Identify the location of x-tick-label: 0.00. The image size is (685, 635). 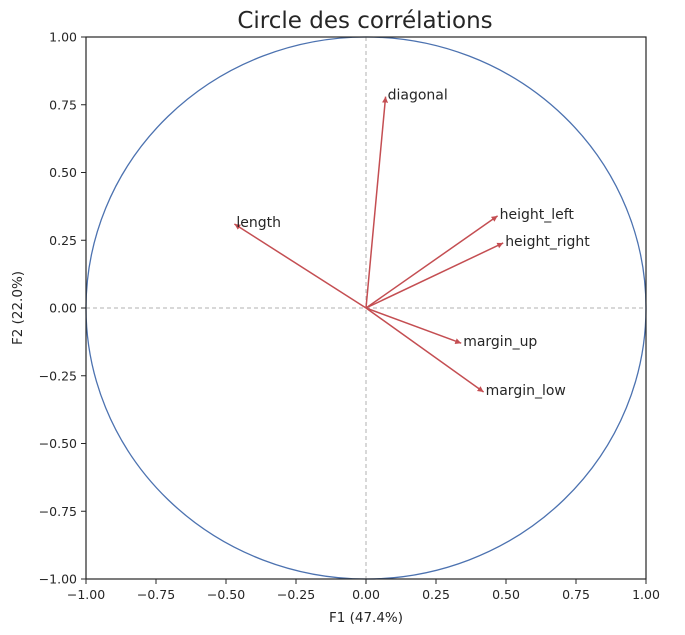
(366, 594).